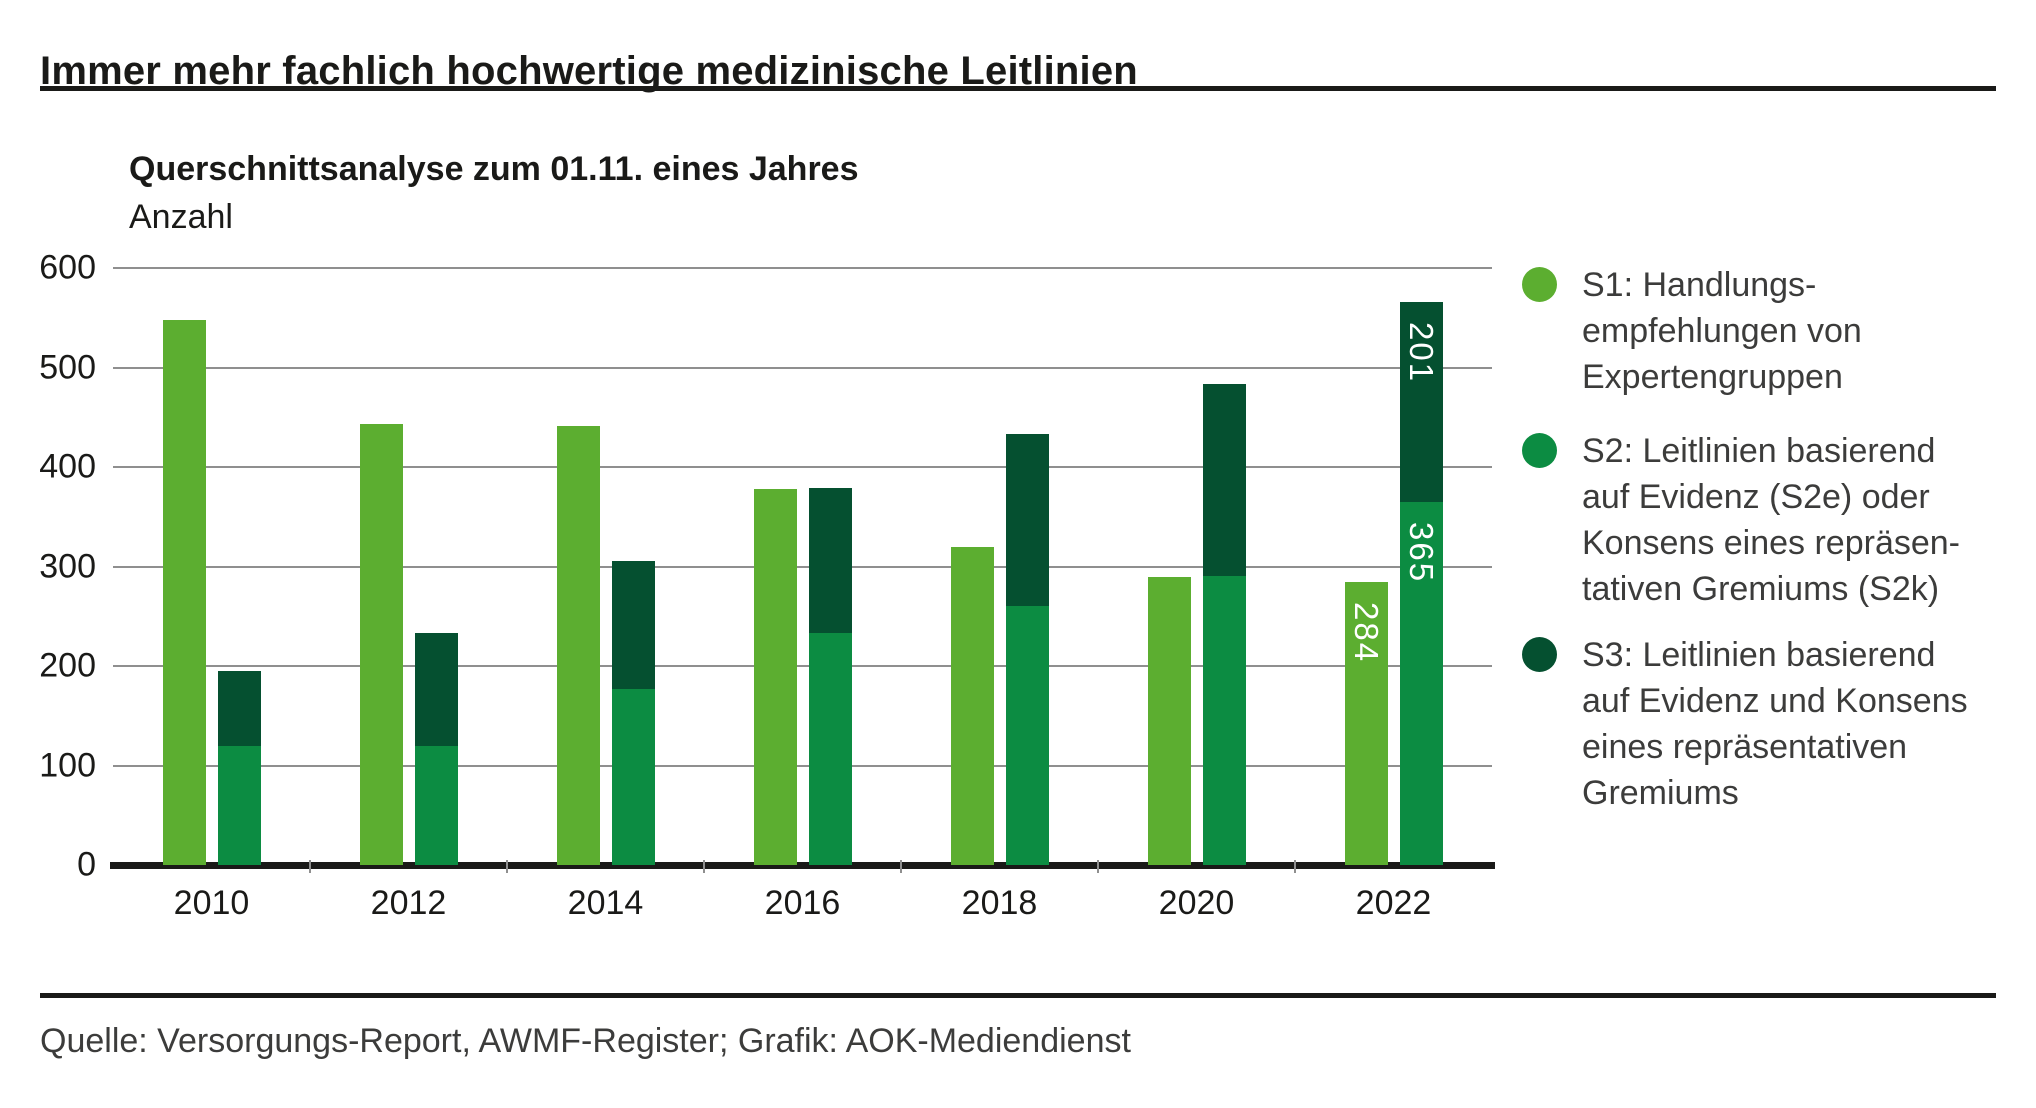  What do you see at coordinates (181, 217) in the screenshot?
I see `y-axis-label: Anzahl` at bounding box center [181, 217].